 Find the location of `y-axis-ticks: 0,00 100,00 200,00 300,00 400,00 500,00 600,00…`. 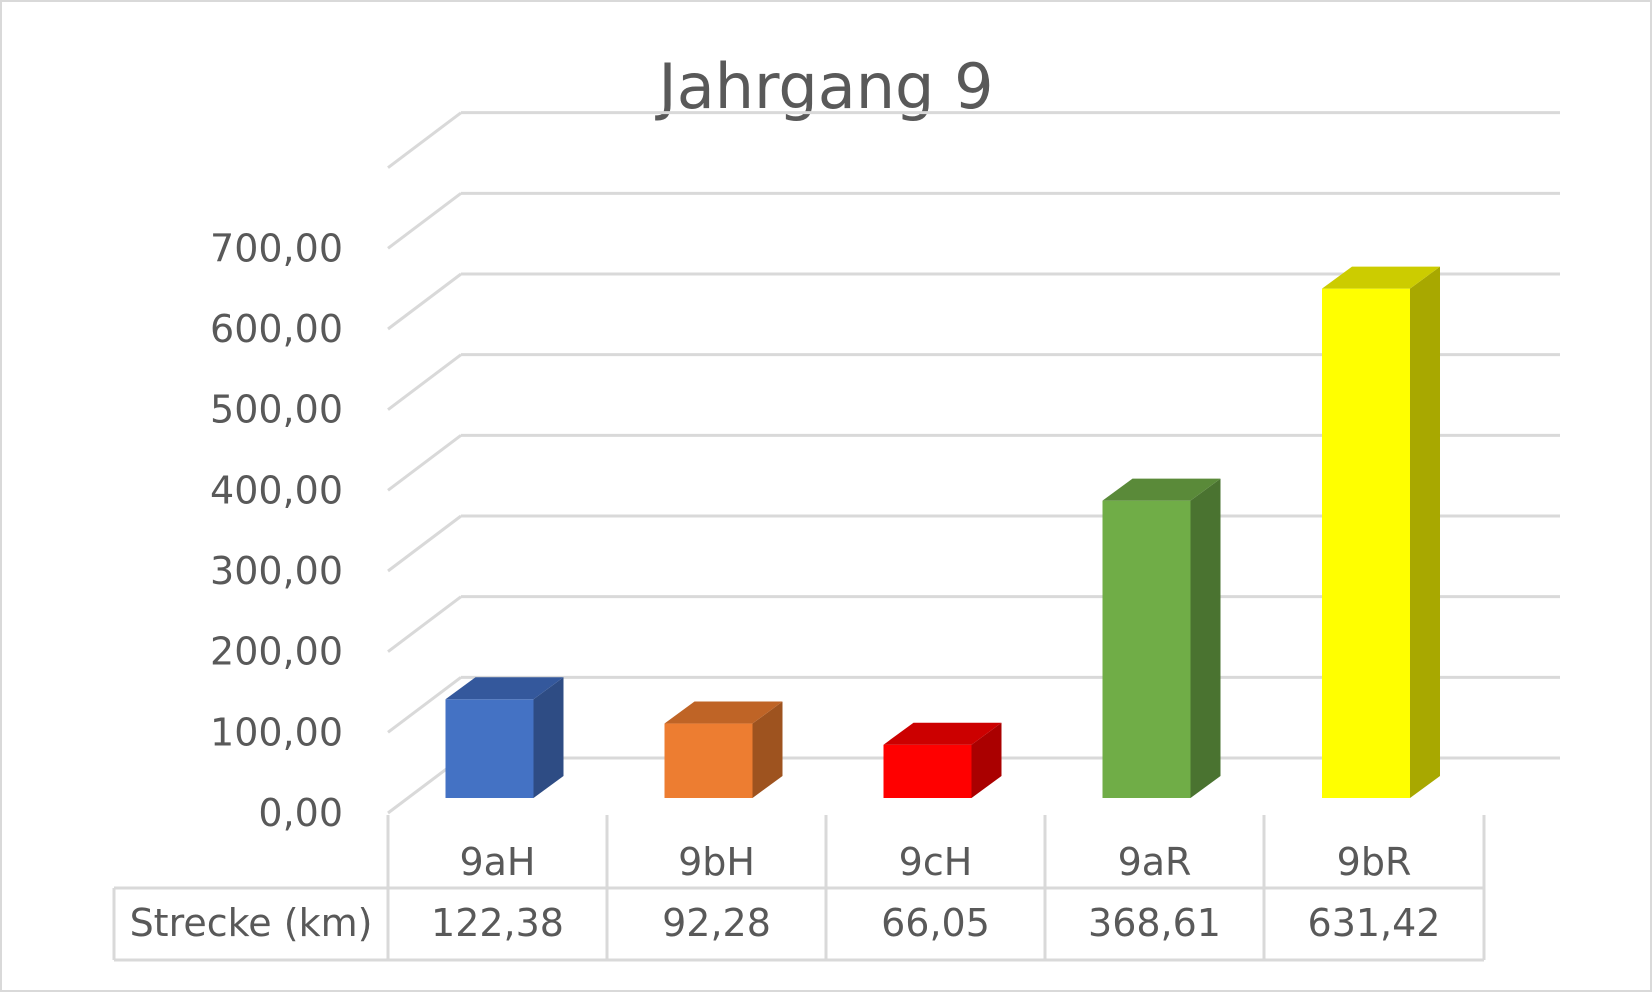

y-axis-ticks: 0,00 100,00 200,00 300,00 400,00 500,00 600,00… is located at coordinates (276, 530).